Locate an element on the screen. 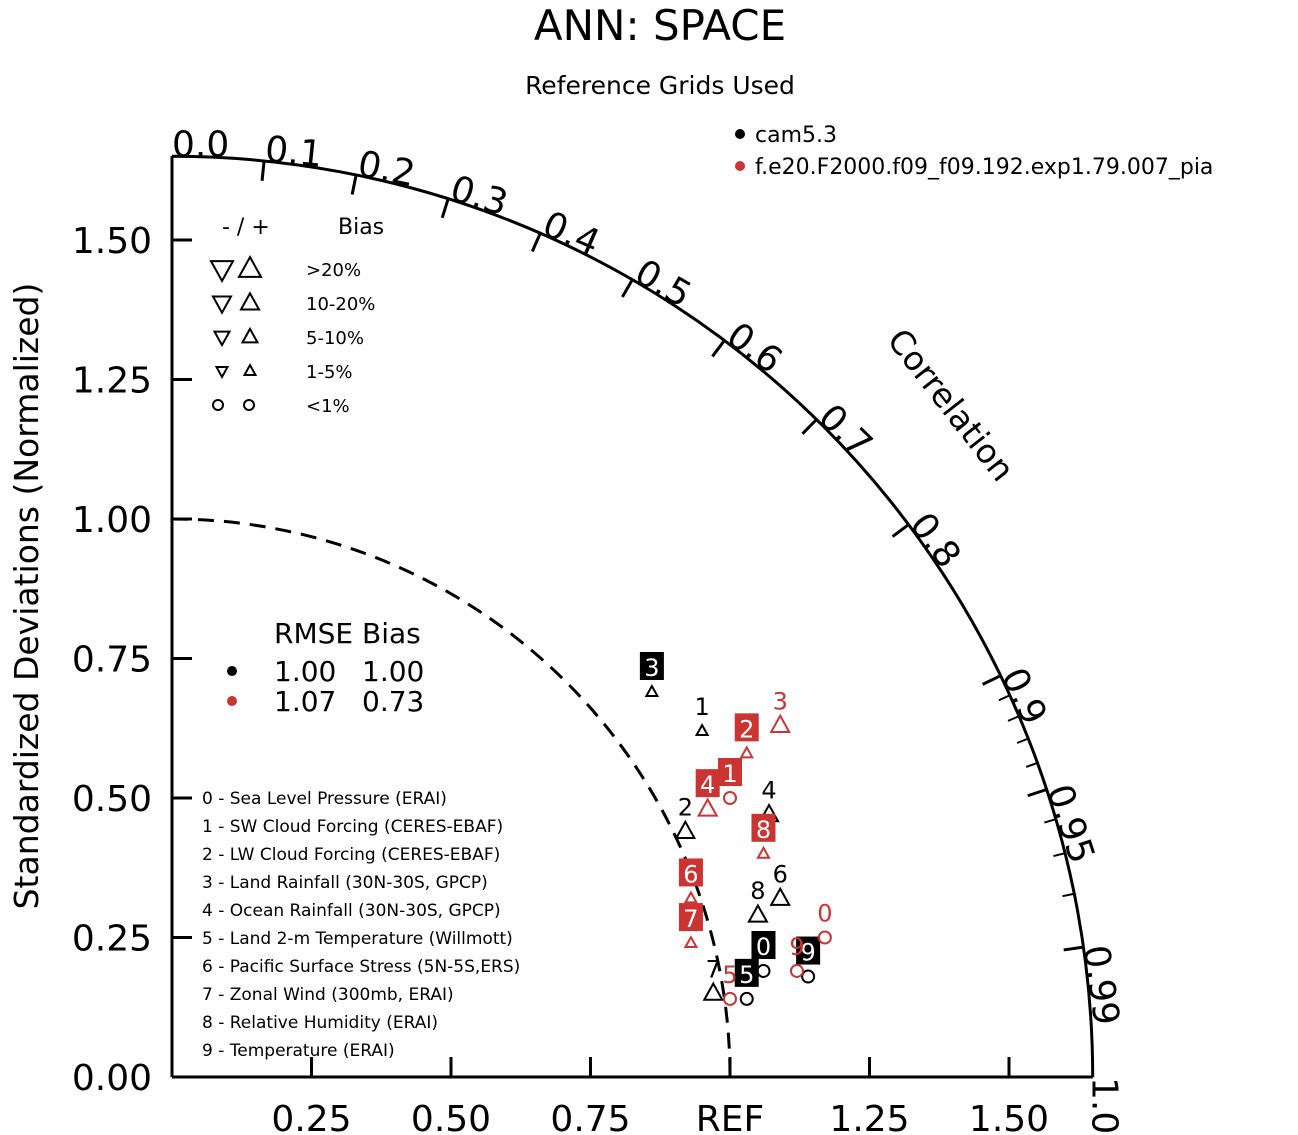  correlation-tick-label: 0.4 is located at coordinates (571, 234).